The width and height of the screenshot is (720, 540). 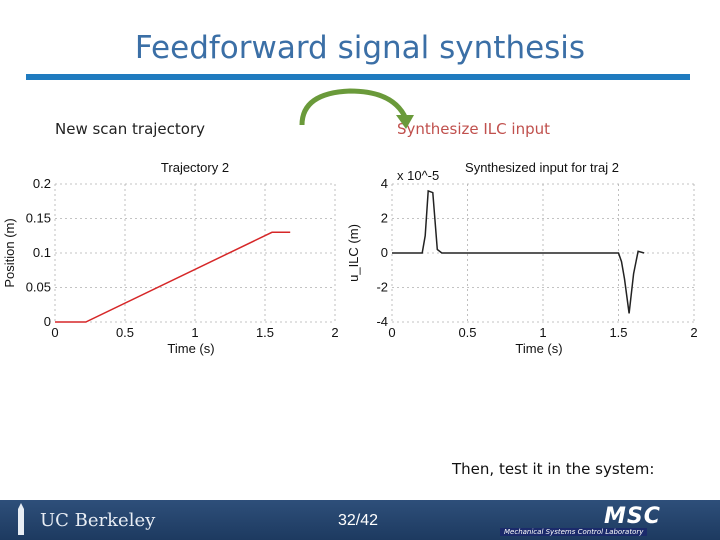 I want to click on y-tick-label: 4, so click(x=384, y=183).